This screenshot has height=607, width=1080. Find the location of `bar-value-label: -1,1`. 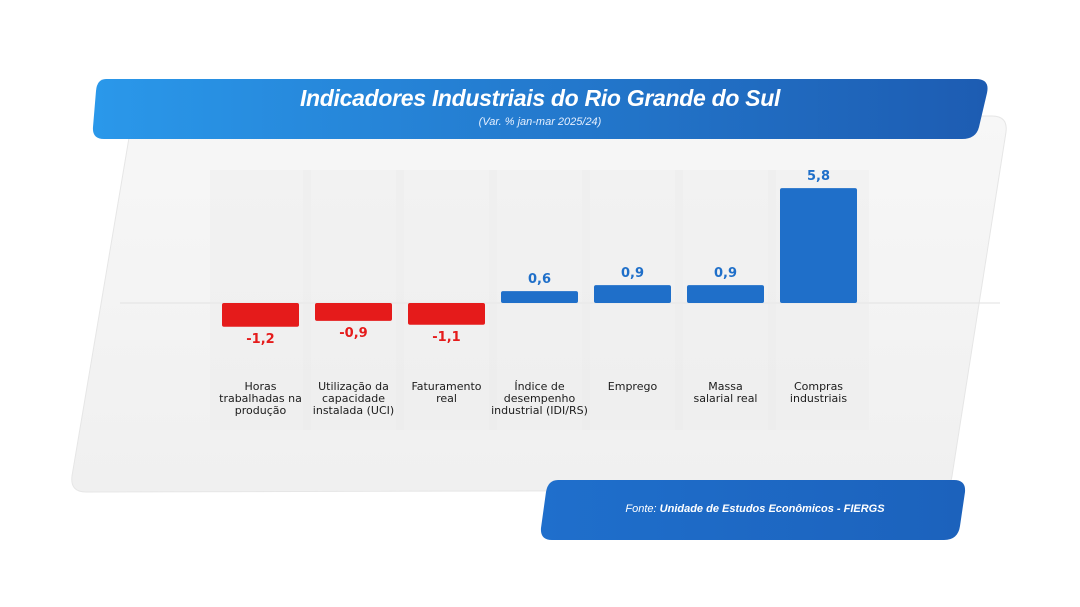

bar-value-label: -1,1 is located at coordinates (446, 337).